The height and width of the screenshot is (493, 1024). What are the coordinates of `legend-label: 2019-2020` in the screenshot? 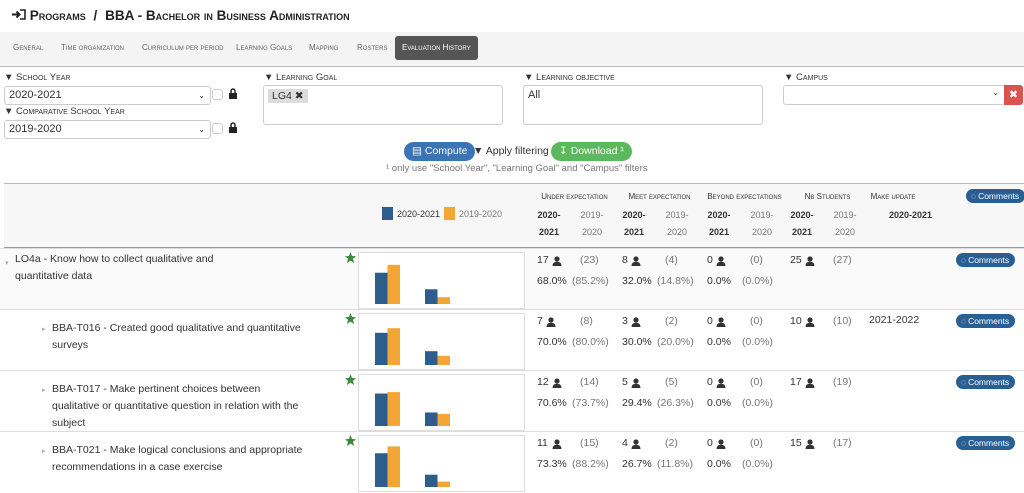 It's located at (481, 214).